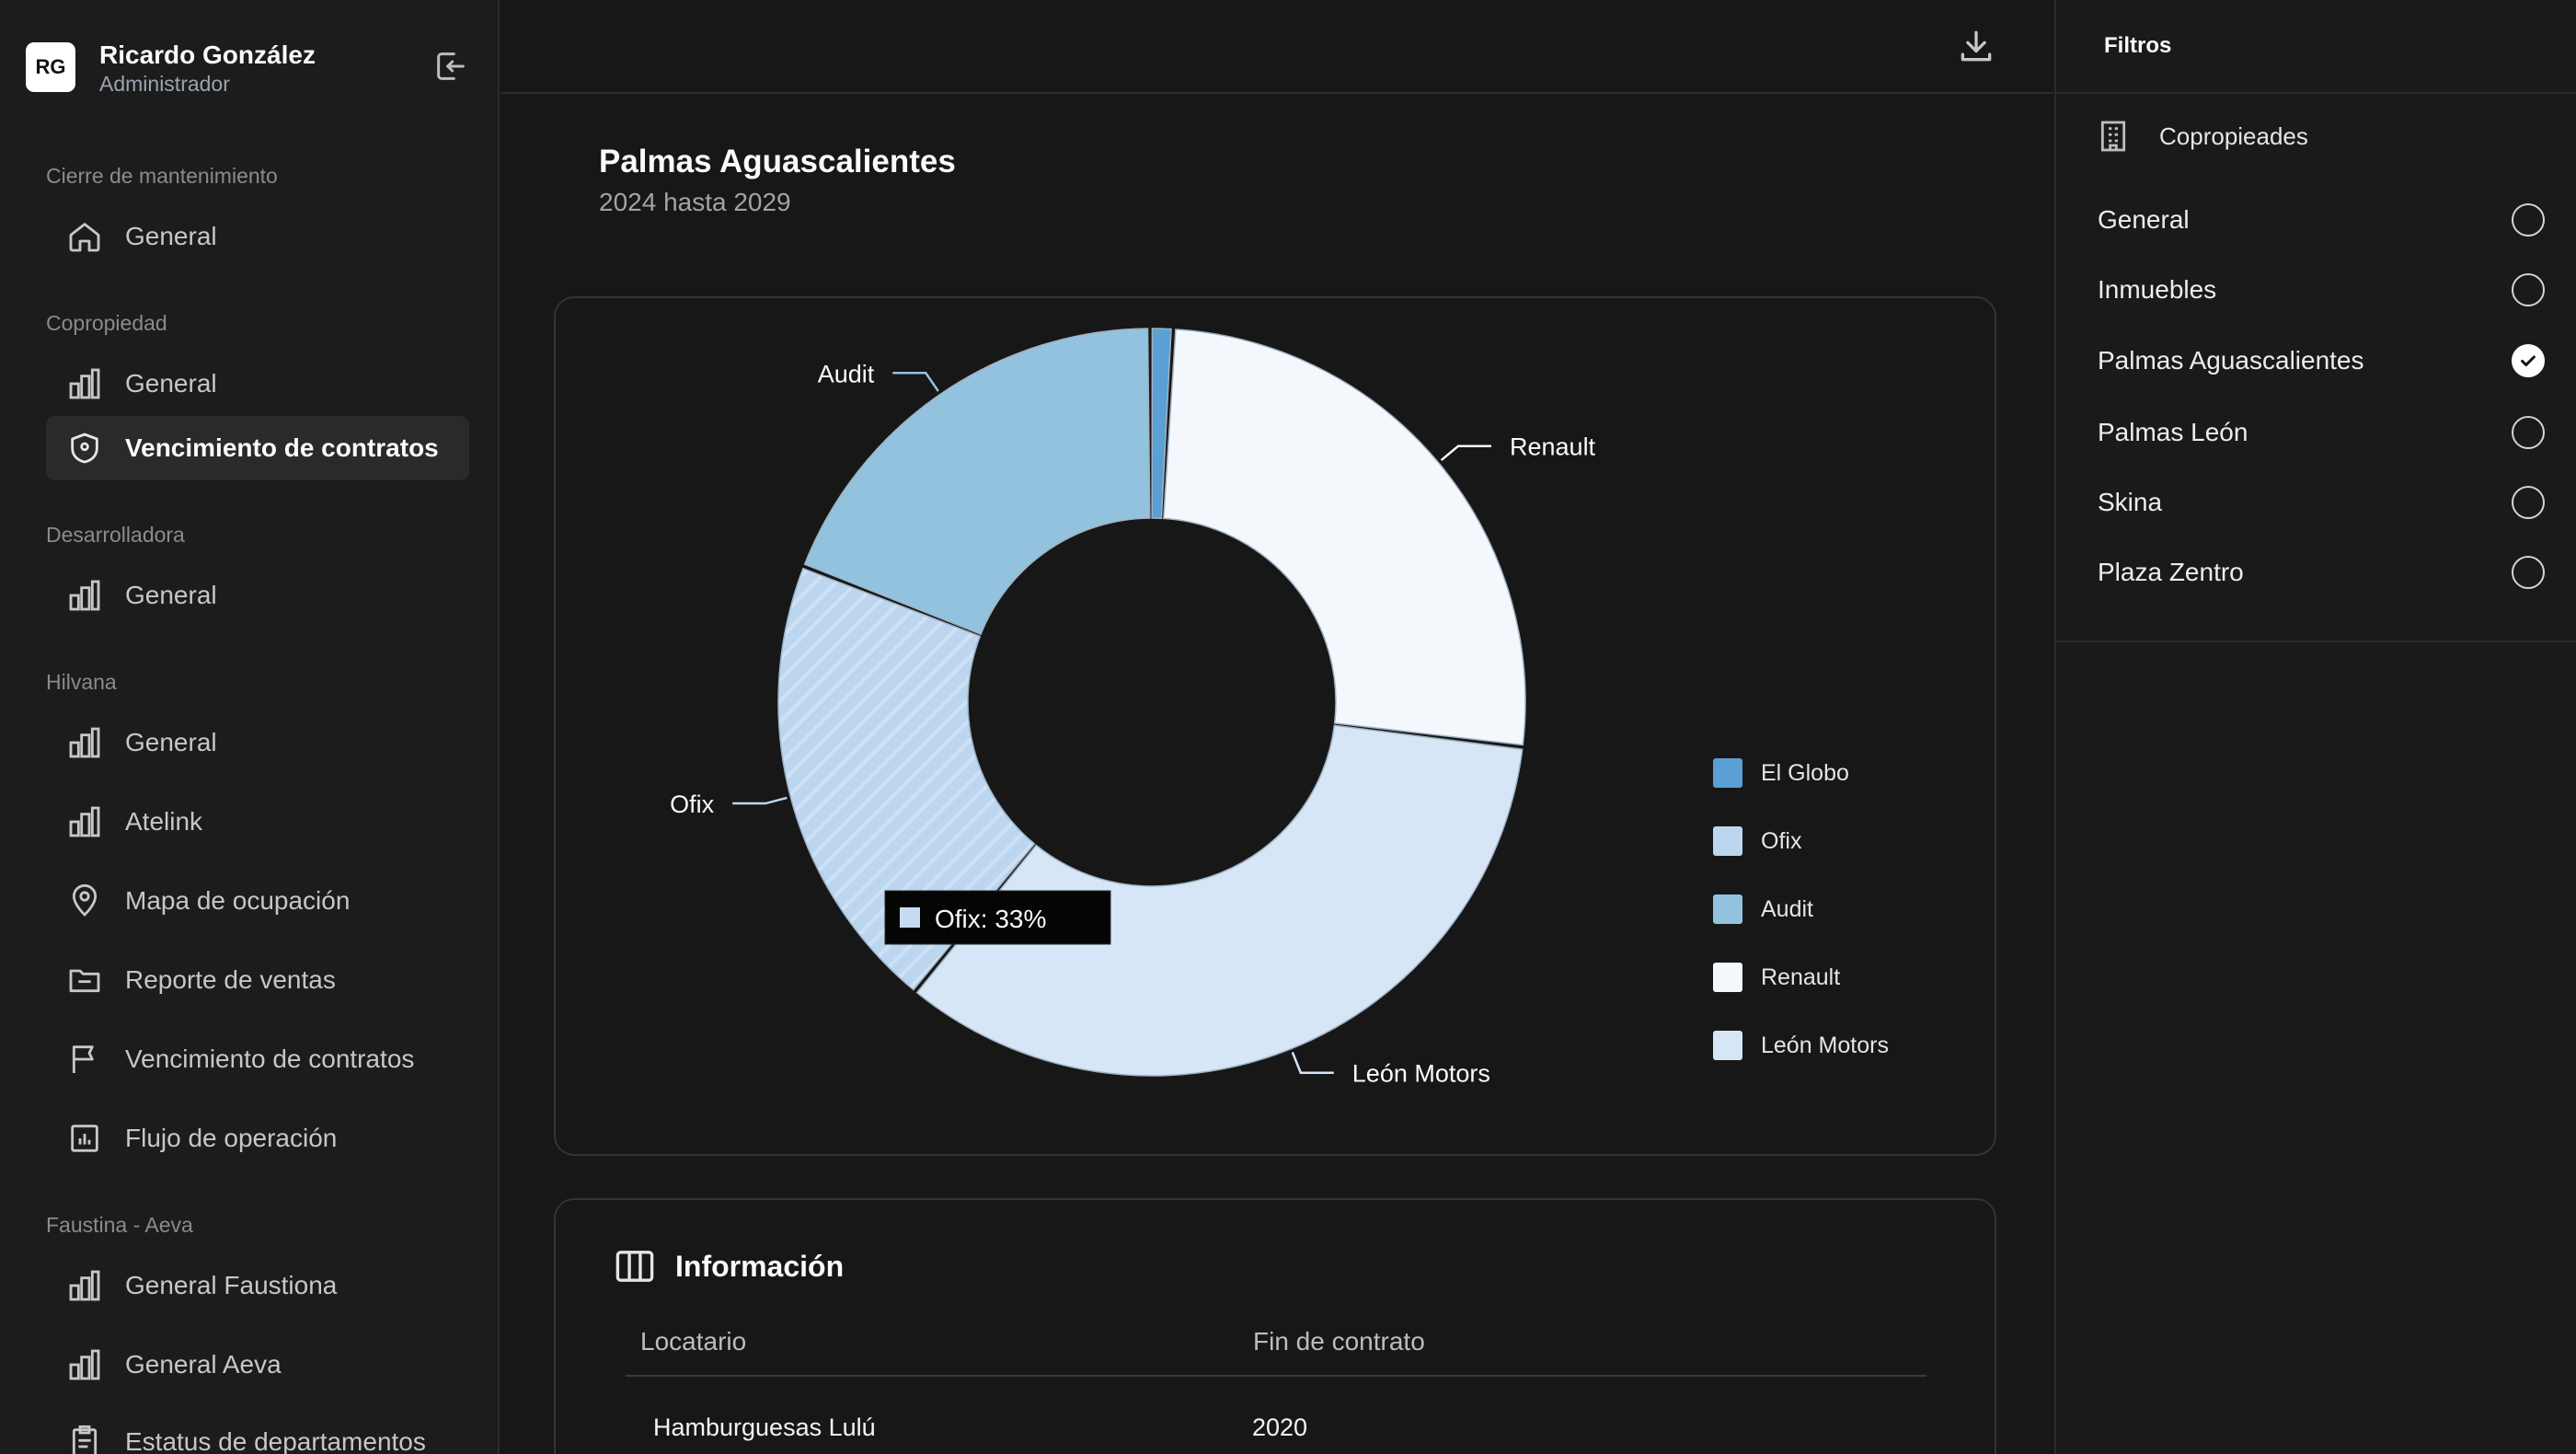  What do you see at coordinates (50, 67) in the screenshot?
I see `avatar: RG` at bounding box center [50, 67].